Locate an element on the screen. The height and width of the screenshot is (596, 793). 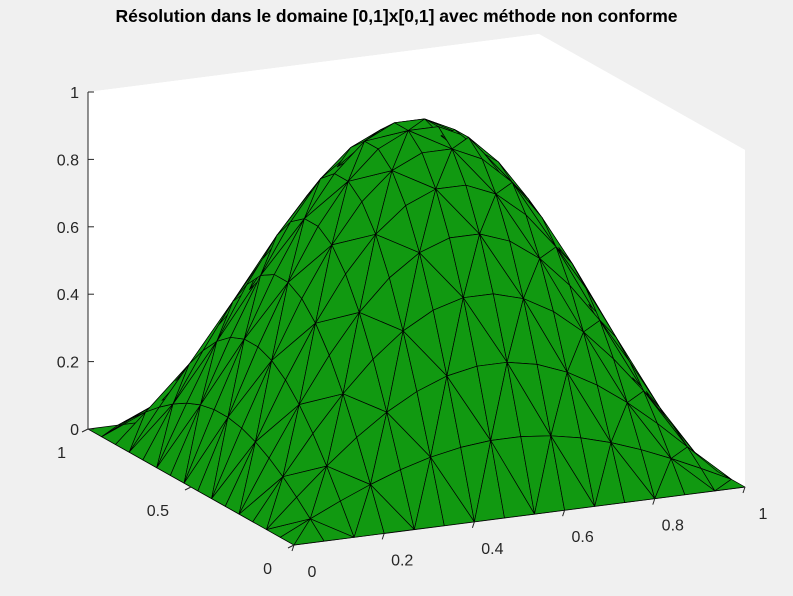
z-tick-label: 0.4 is located at coordinates (68, 295).